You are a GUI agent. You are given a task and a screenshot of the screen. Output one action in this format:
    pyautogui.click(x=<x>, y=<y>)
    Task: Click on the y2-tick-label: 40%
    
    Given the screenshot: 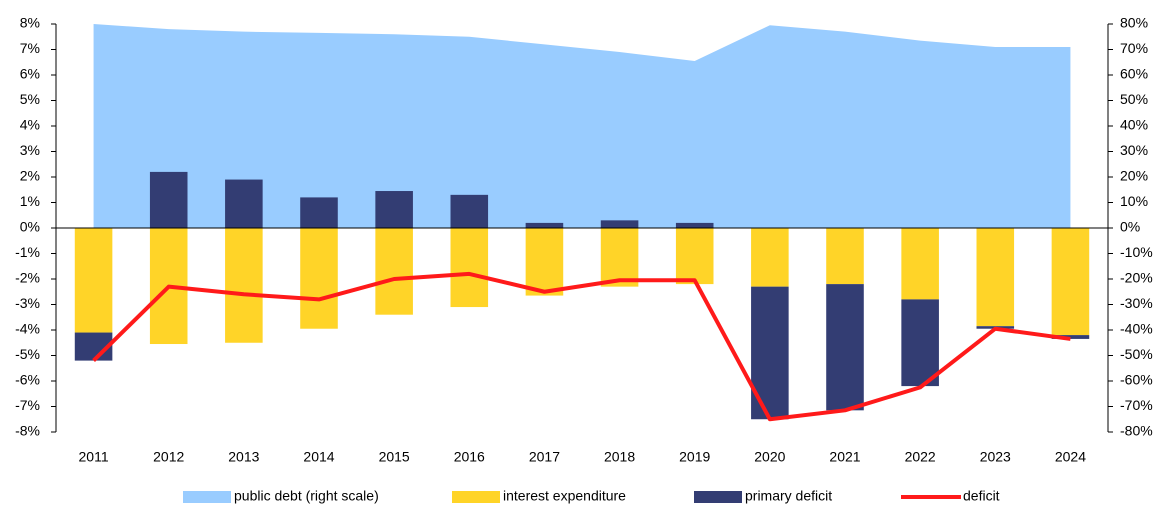 What is the action you would take?
    pyautogui.click(x=1134, y=125)
    